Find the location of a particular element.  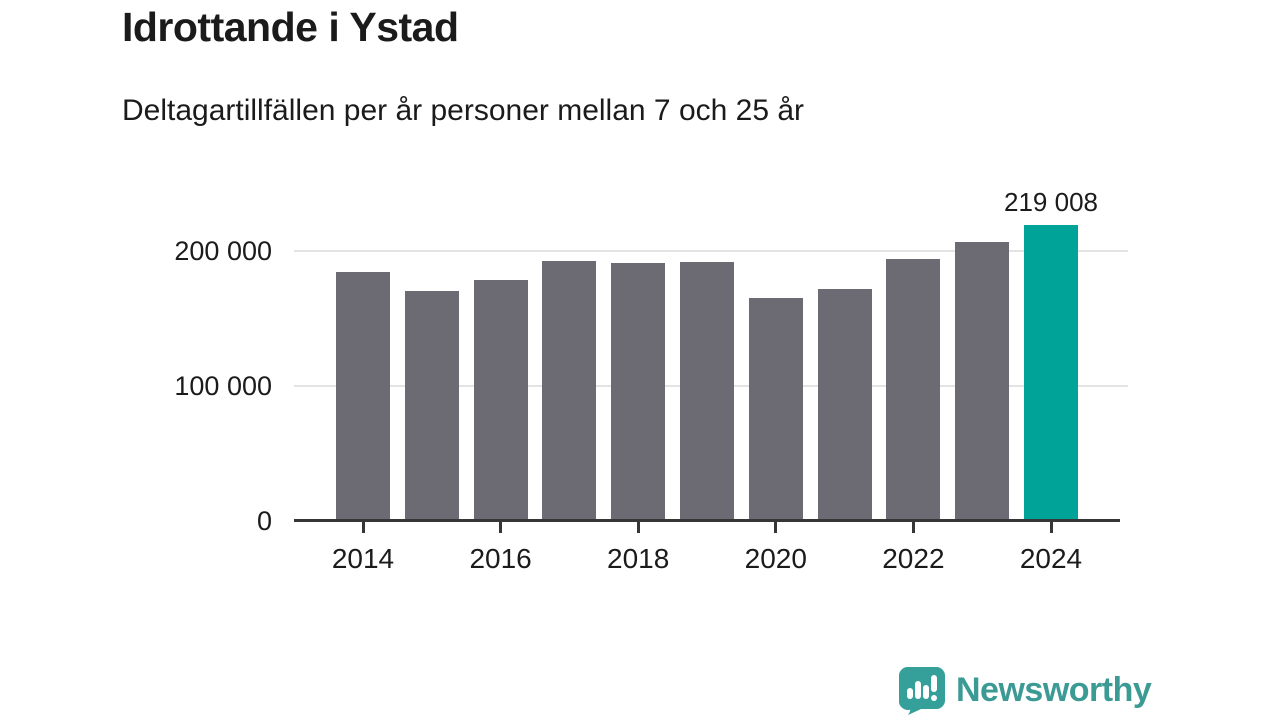

bar-2017 is located at coordinates (569, 389).